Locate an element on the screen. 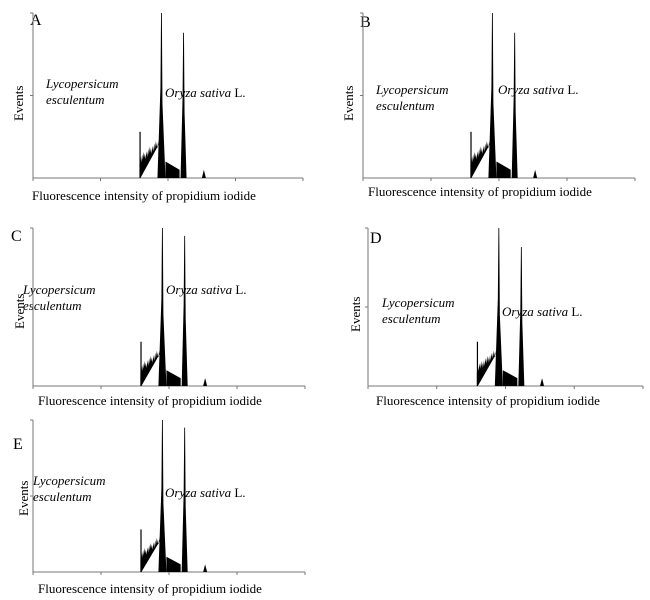  panel-label: E is located at coordinates (18, 444).